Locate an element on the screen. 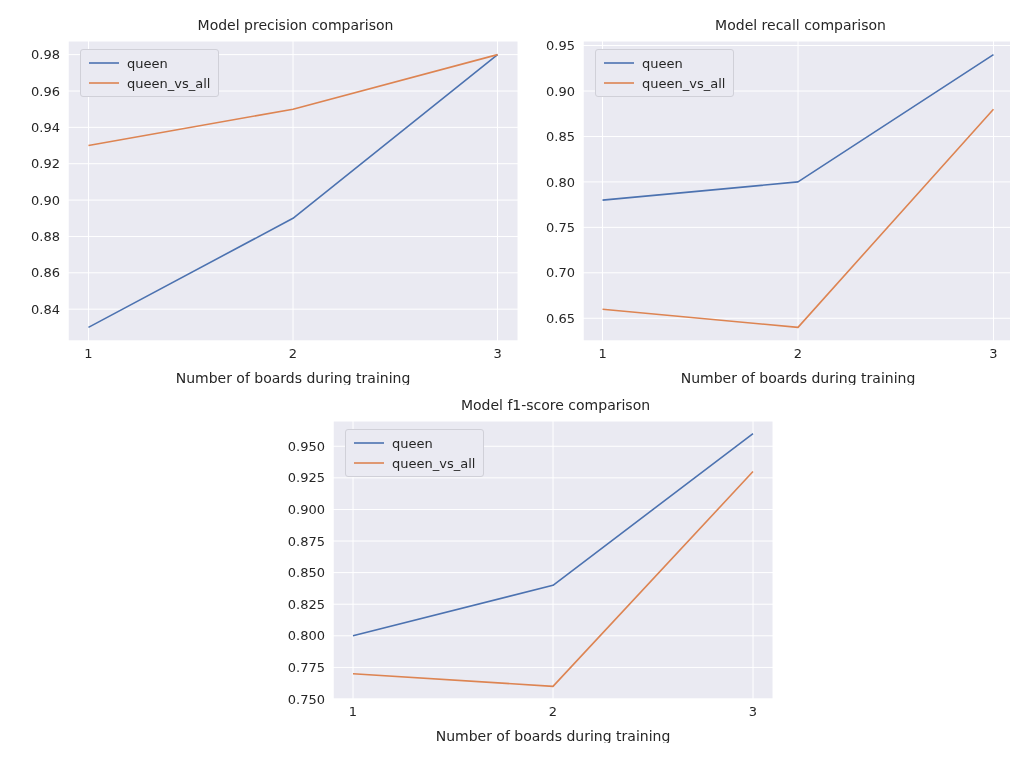 The height and width of the screenshot is (758, 1010). chart-title: Model recall comparison is located at coordinates (800, 25).